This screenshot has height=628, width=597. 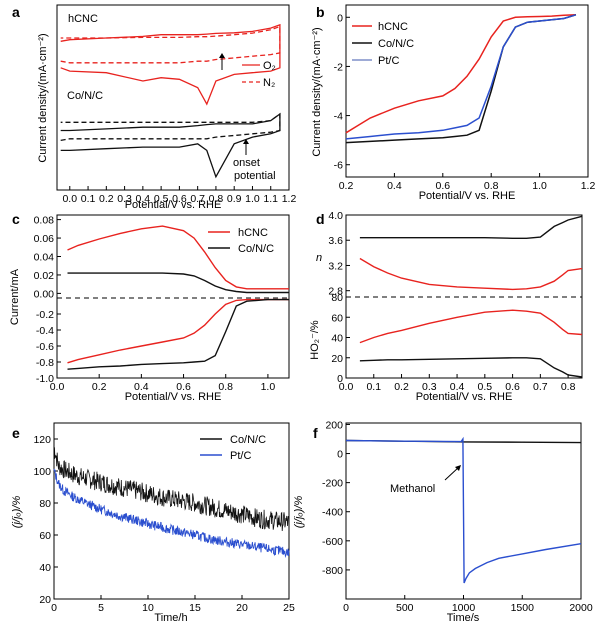 What do you see at coordinates (452, 473) in the screenshot?
I see `panel-f-arrow` at bounding box center [452, 473].